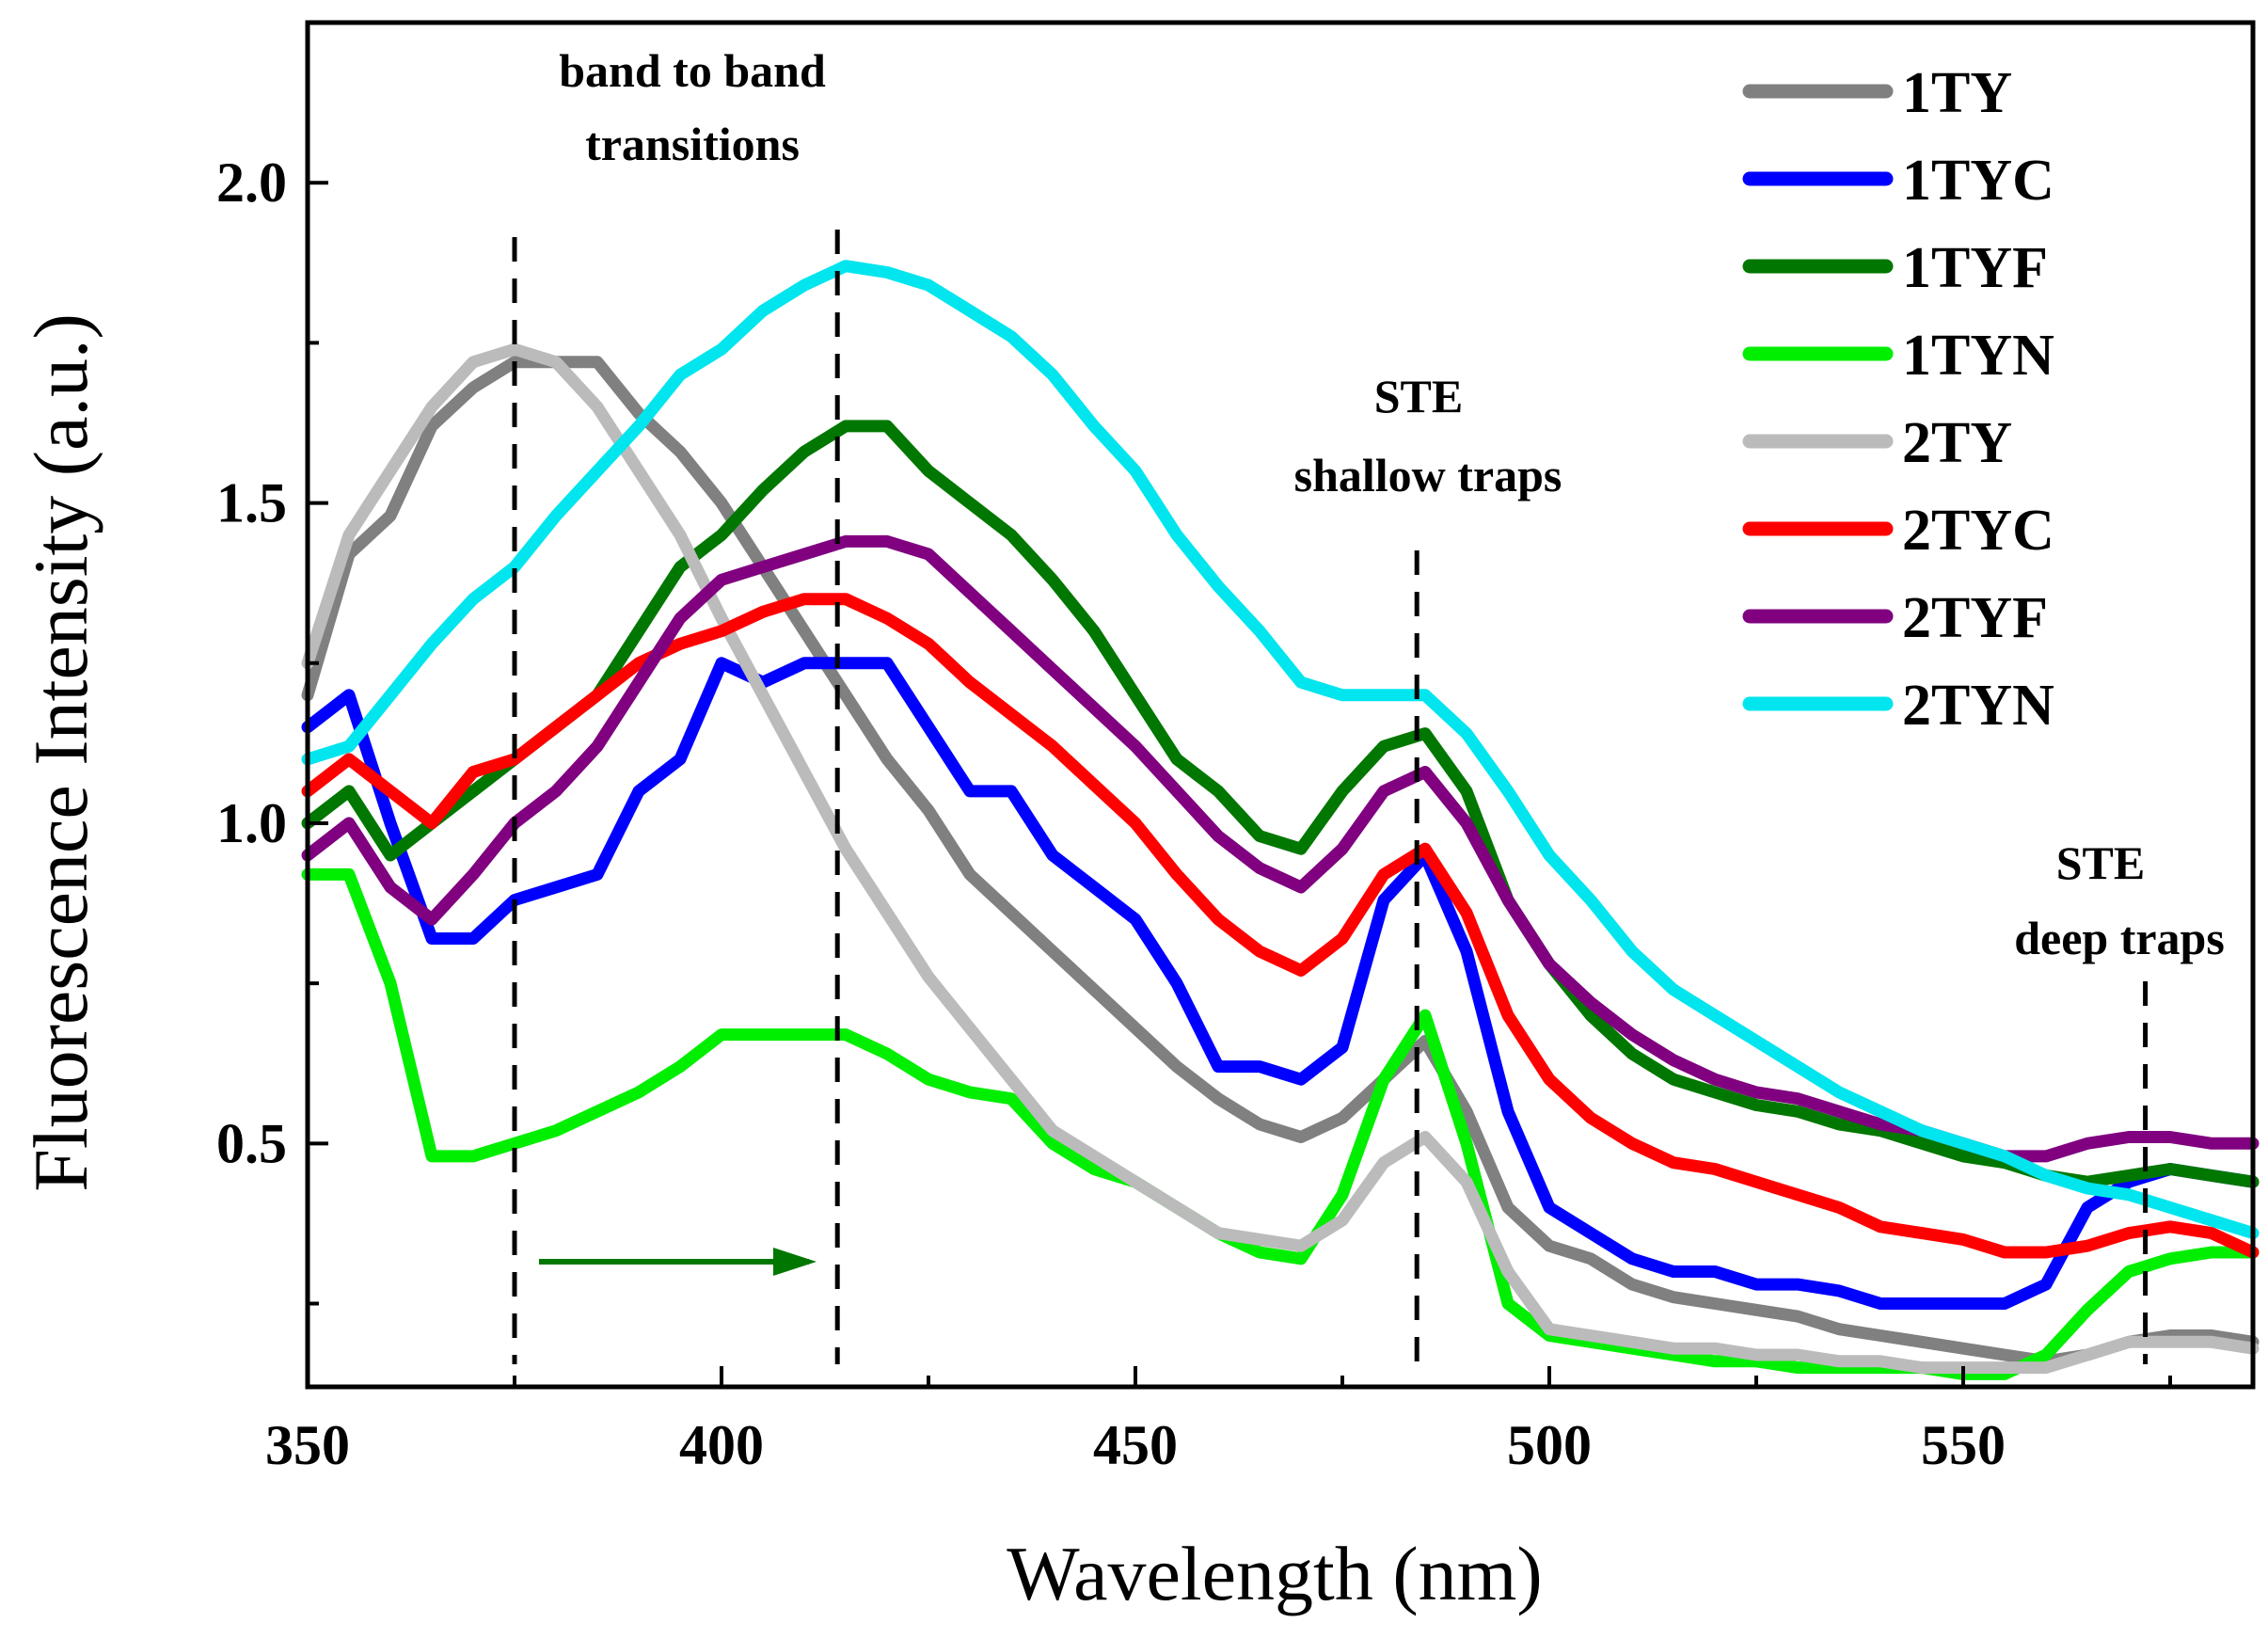  Describe the element at coordinates (1419, 396) in the screenshot. I see `annotation-shallow-line1: STE` at that location.